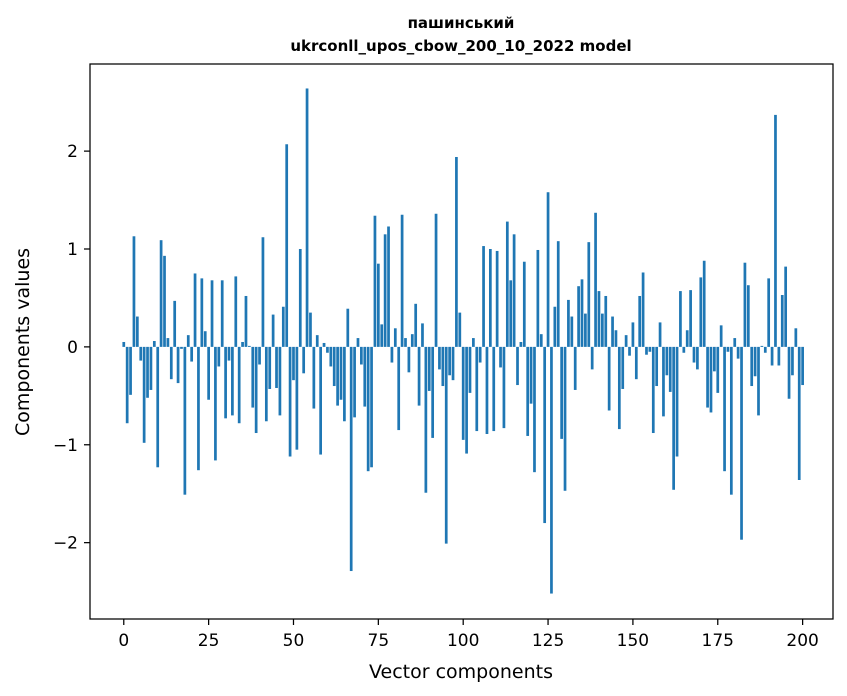 This screenshot has height=696, width=847. Describe the element at coordinates (461, 23) in the screenshot. I see `chart-title-line-1: пашинський` at that location.